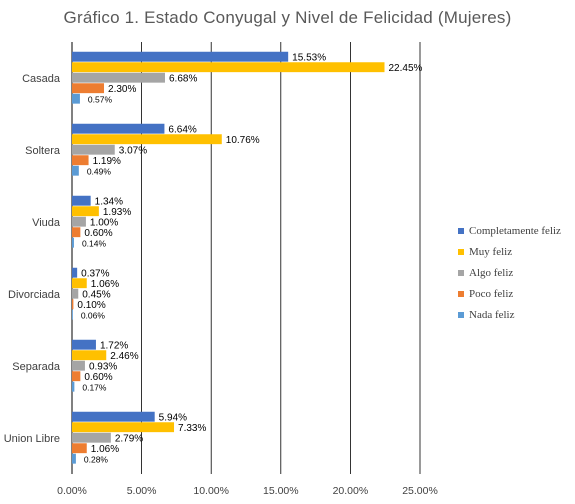  I want to click on data-label: 1.72%, so click(114, 345).